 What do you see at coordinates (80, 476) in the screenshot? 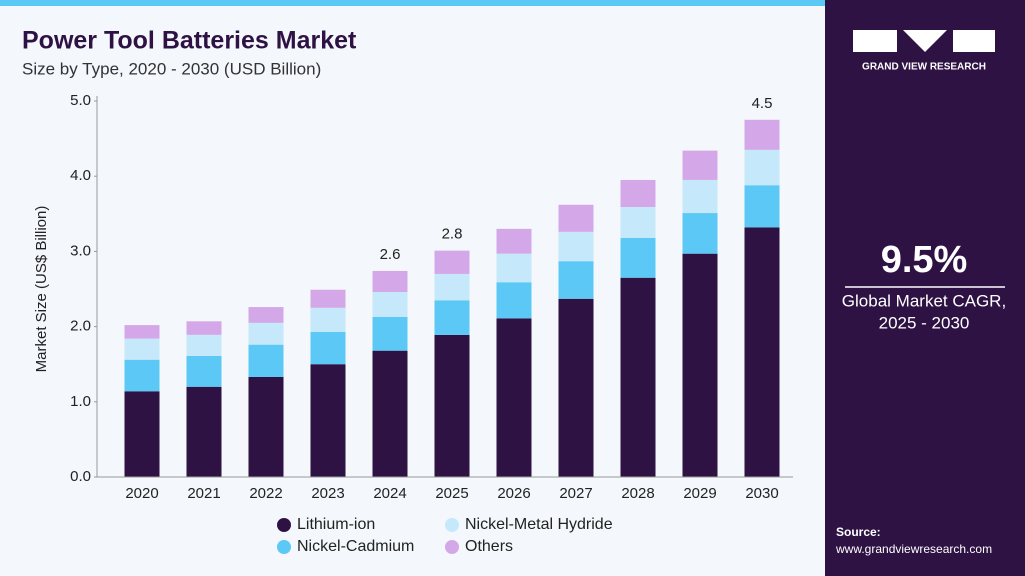
I see `y-tick-label: 0.0` at bounding box center [80, 476].